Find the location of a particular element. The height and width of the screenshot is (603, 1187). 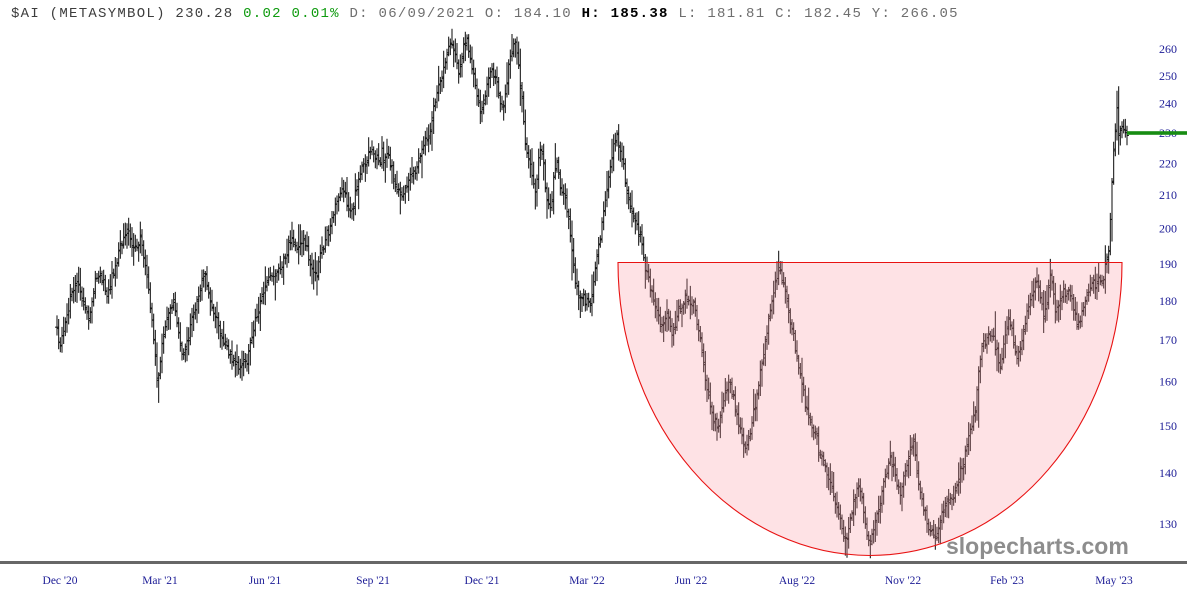

svg-text: 130 is located at coordinates (1168, 524).